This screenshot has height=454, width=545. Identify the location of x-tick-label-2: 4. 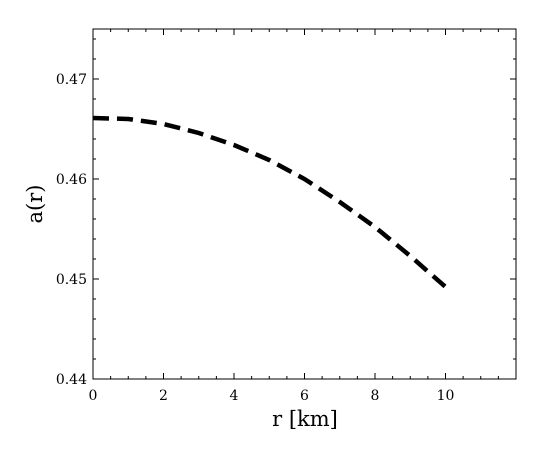
(234, 396).